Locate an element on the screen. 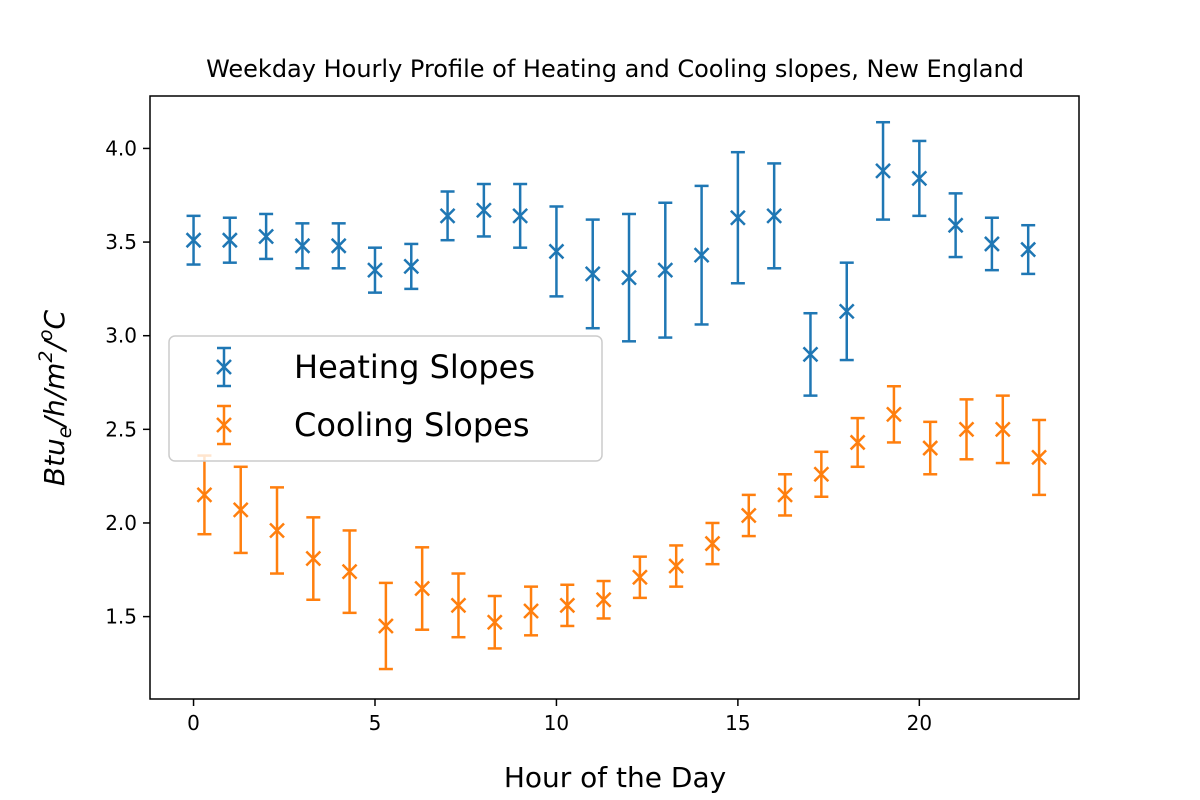  legend-x-marker is located at coordinates (224, 367).